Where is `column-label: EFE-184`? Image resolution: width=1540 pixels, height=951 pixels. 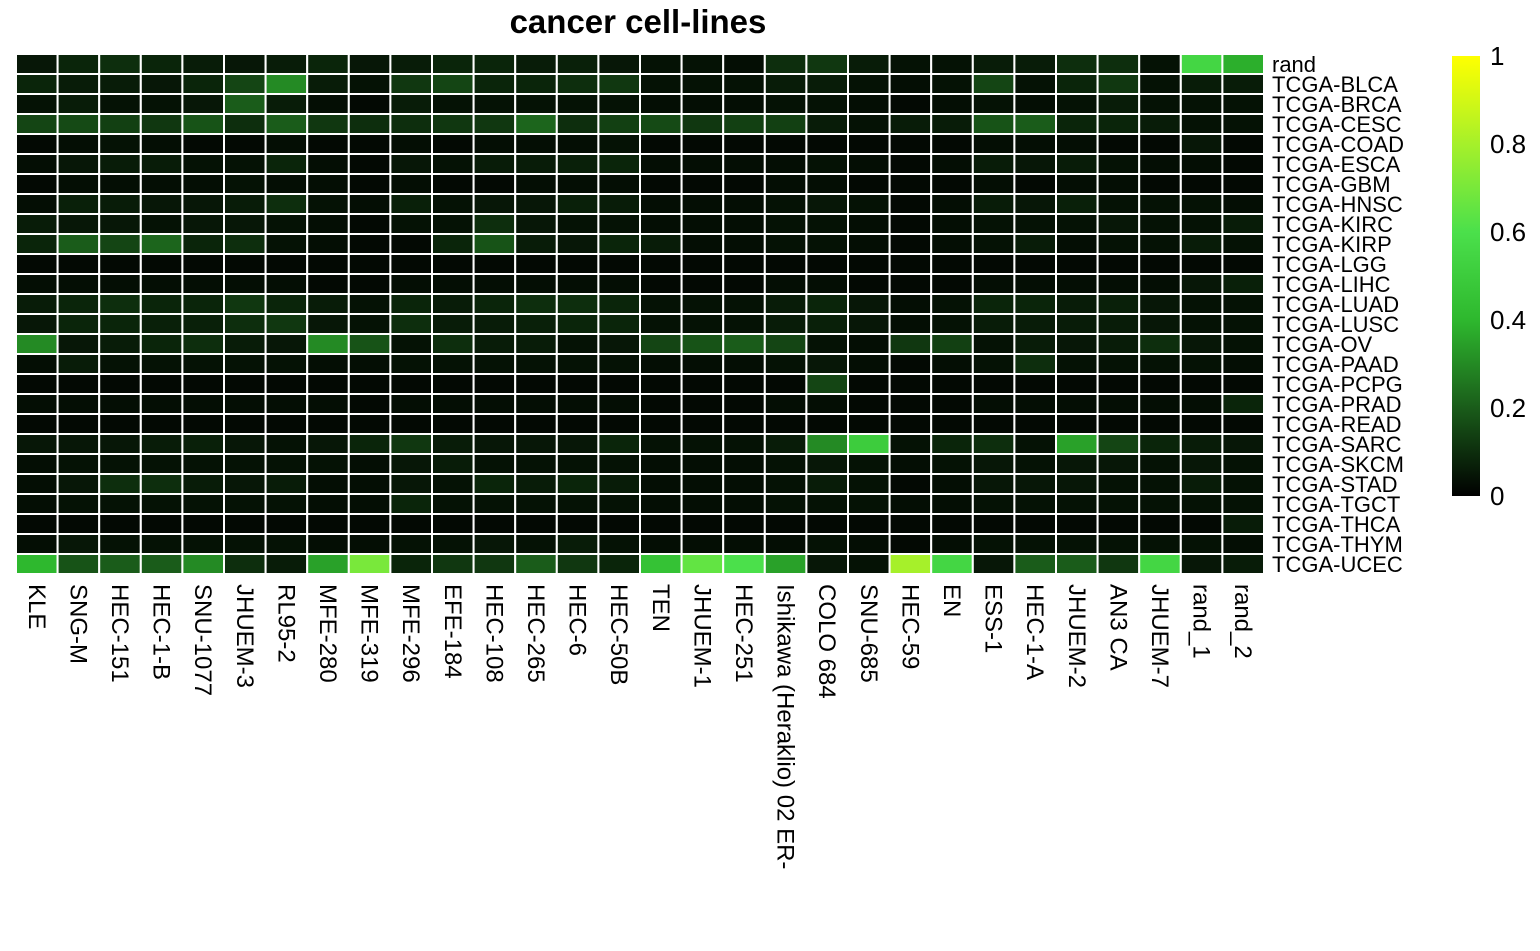
column-label: EFE-184 is located at coordinates (452, 631).